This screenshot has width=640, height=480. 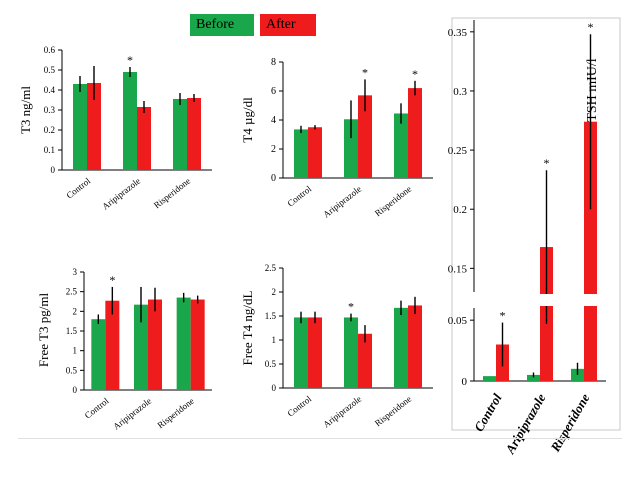 I want to click on y-tick-label: 0.05, so click(x=458, y=321).